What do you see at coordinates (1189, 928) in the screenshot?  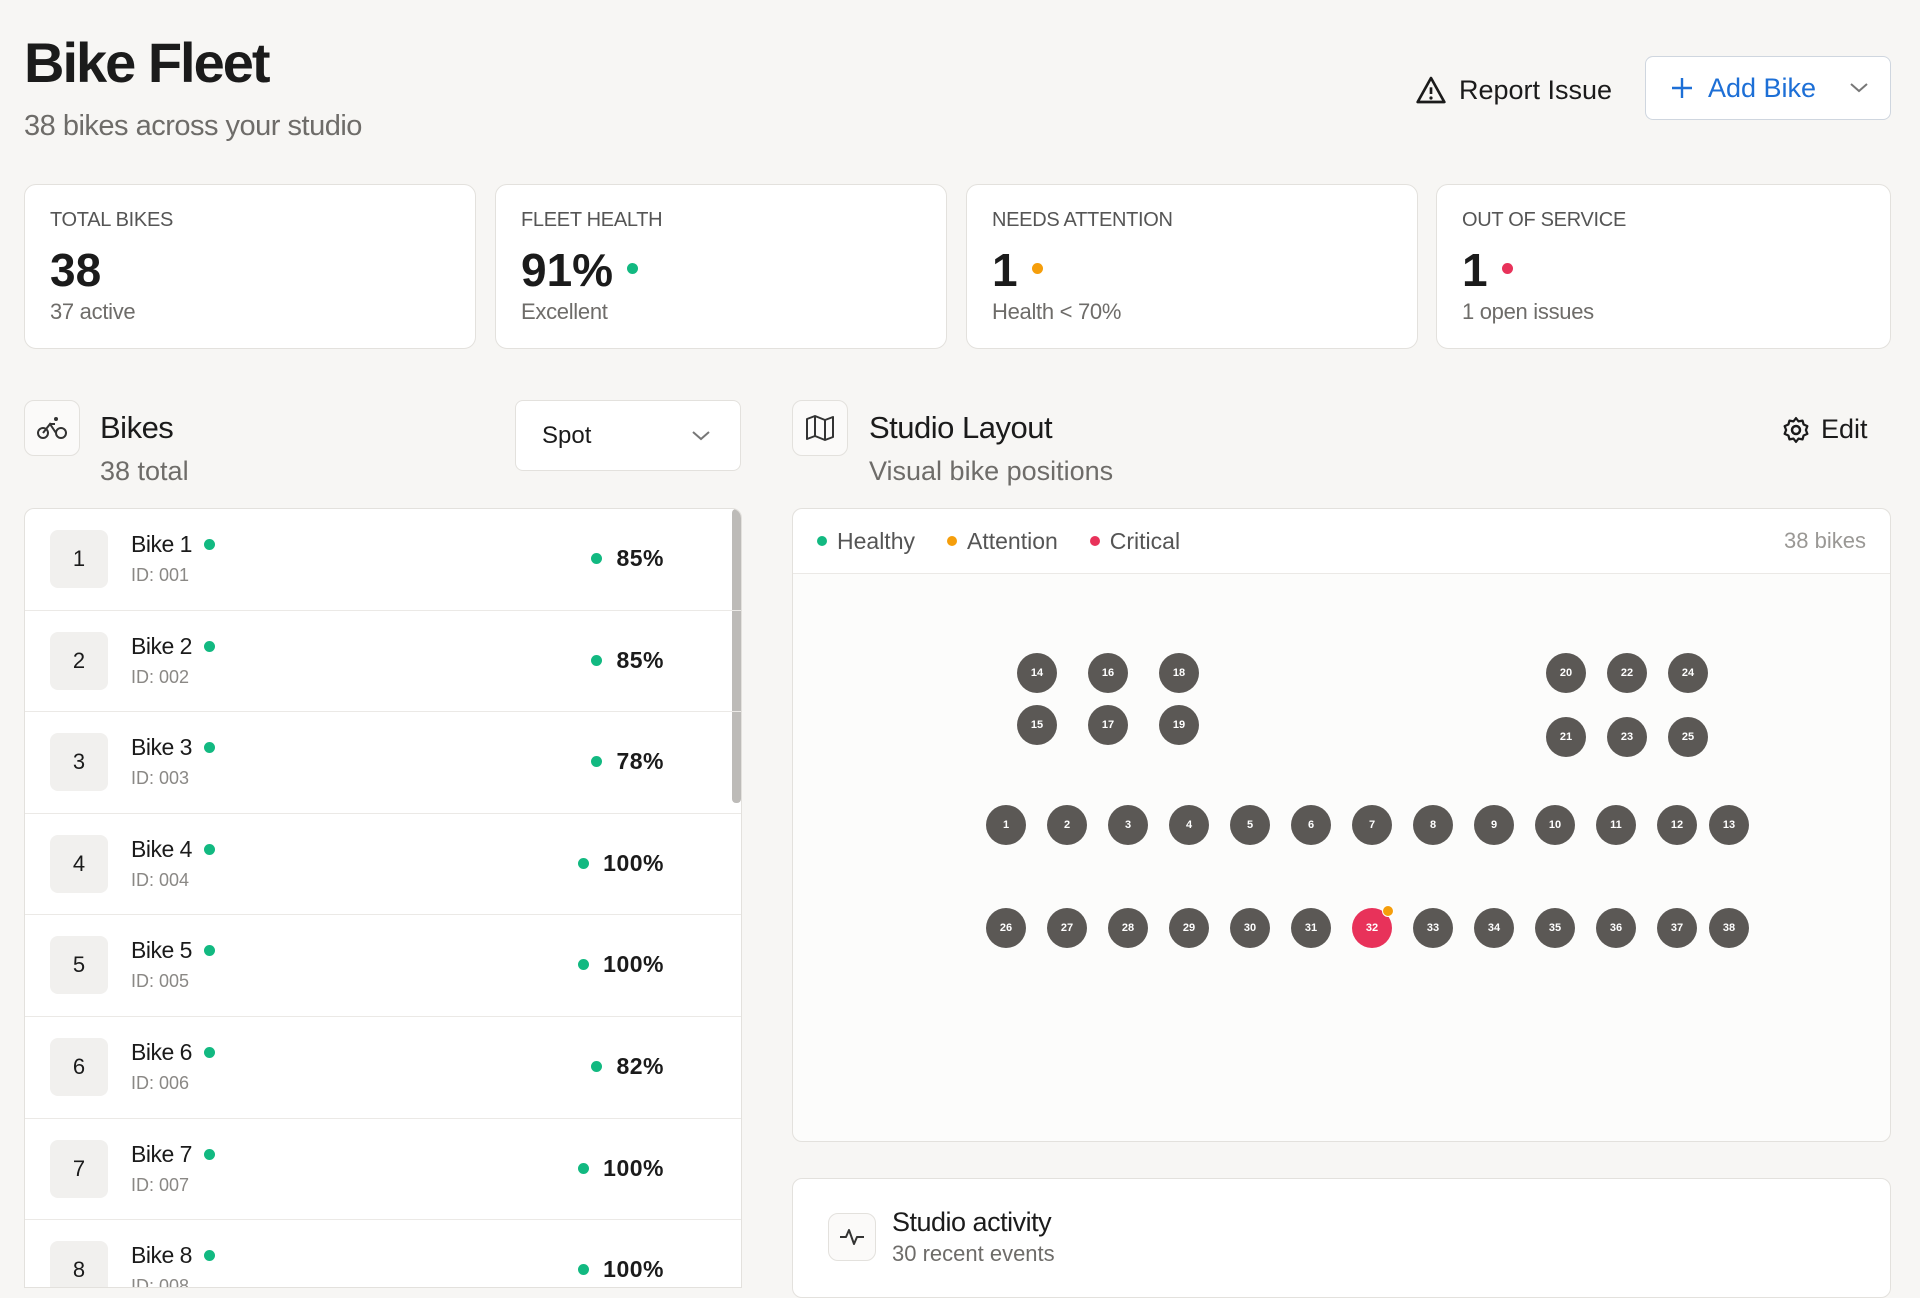 I see `seat: 29` at bounding box center [1189, 928].